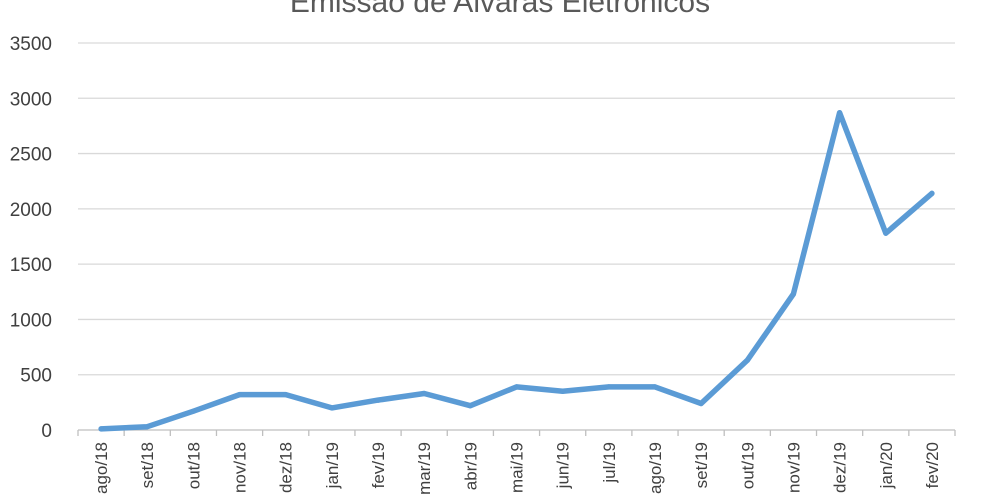 This screenshot has width=1000, height=500. I want to click on x-tick-label: mar/19, so click(424, 468).